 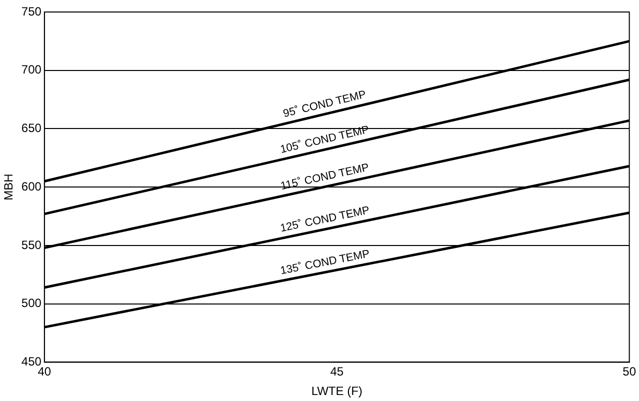 What do you see at coordinates (325, 263) in the screenshot?
I see `text: 135˚ COND TEMP` at bounding box center [325, 263].